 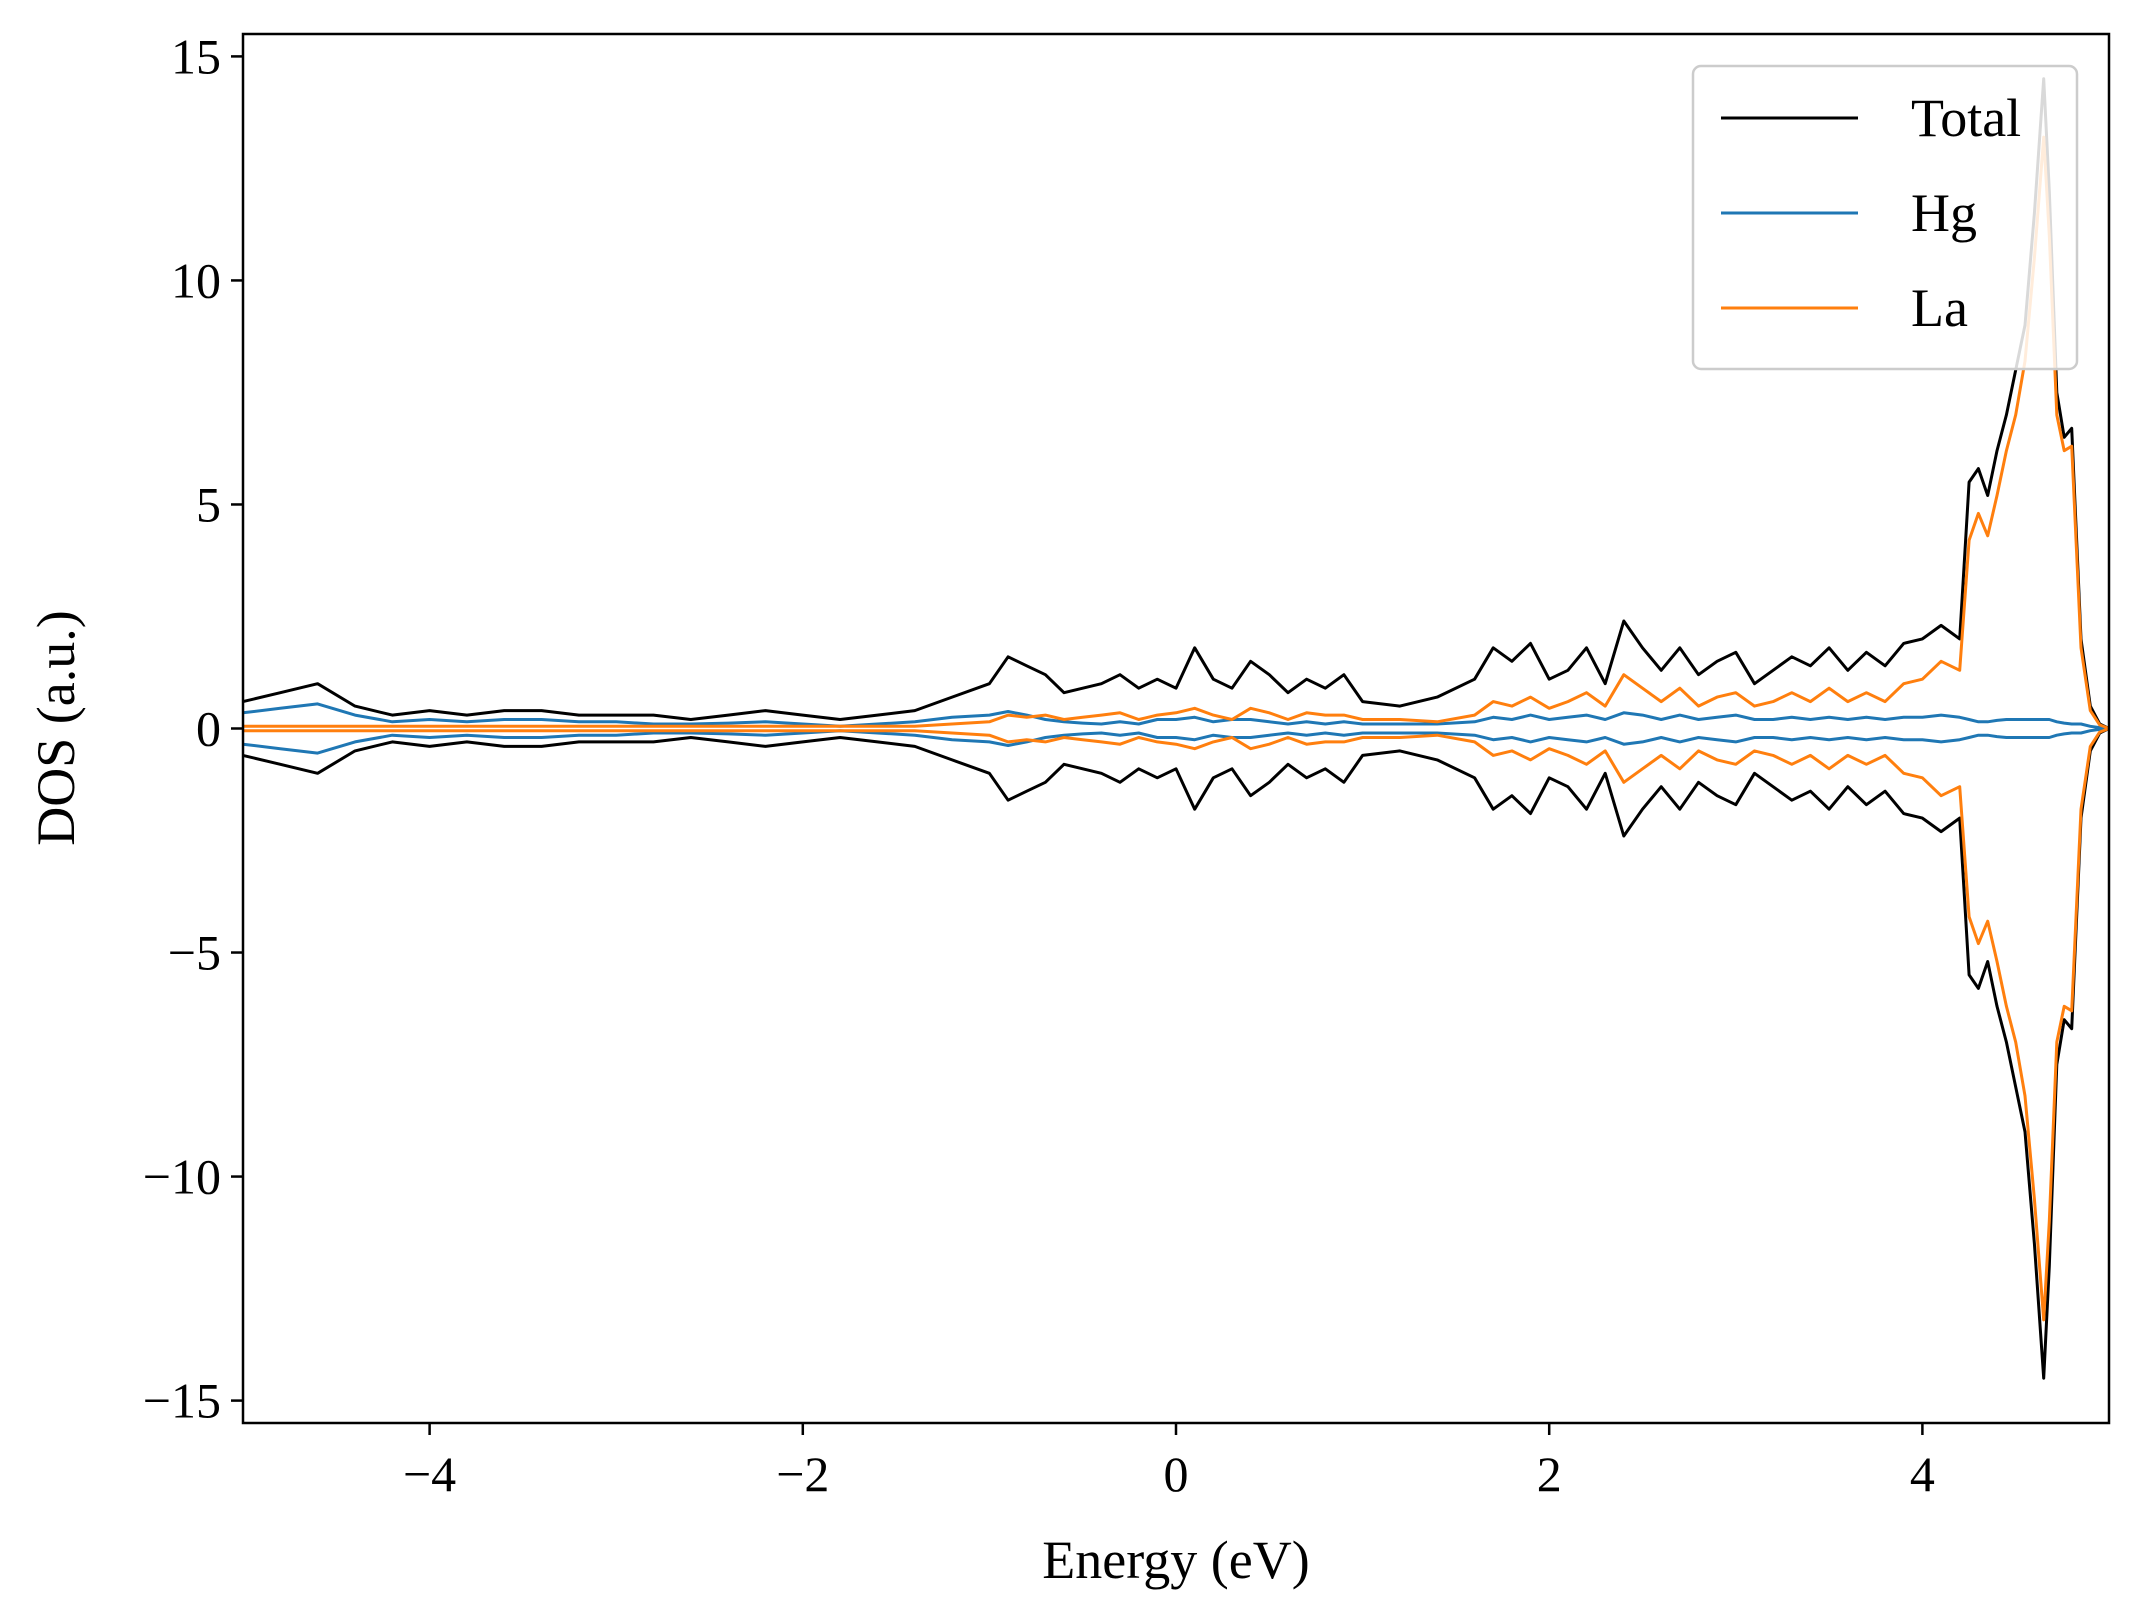 What do you see at coordinates (182, 1401) in the screenshot?
I see `y-tick-label: −15` at bounding box center [182, 1401].